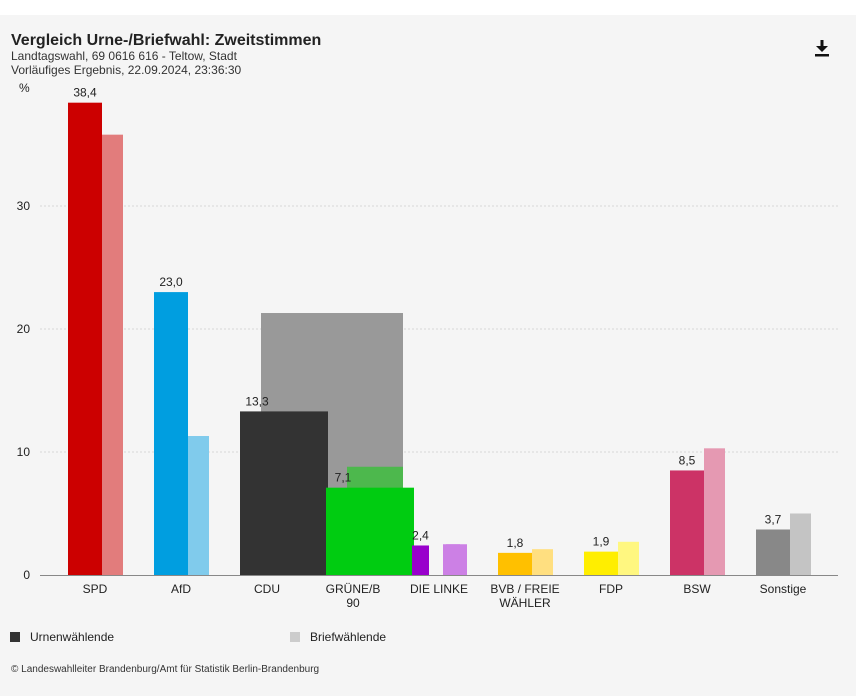  What do you see at coordinates (72, 637) in the screenshot?
I see `legend-label-urne: Urnenwählende` at bounding box center [72, 637].